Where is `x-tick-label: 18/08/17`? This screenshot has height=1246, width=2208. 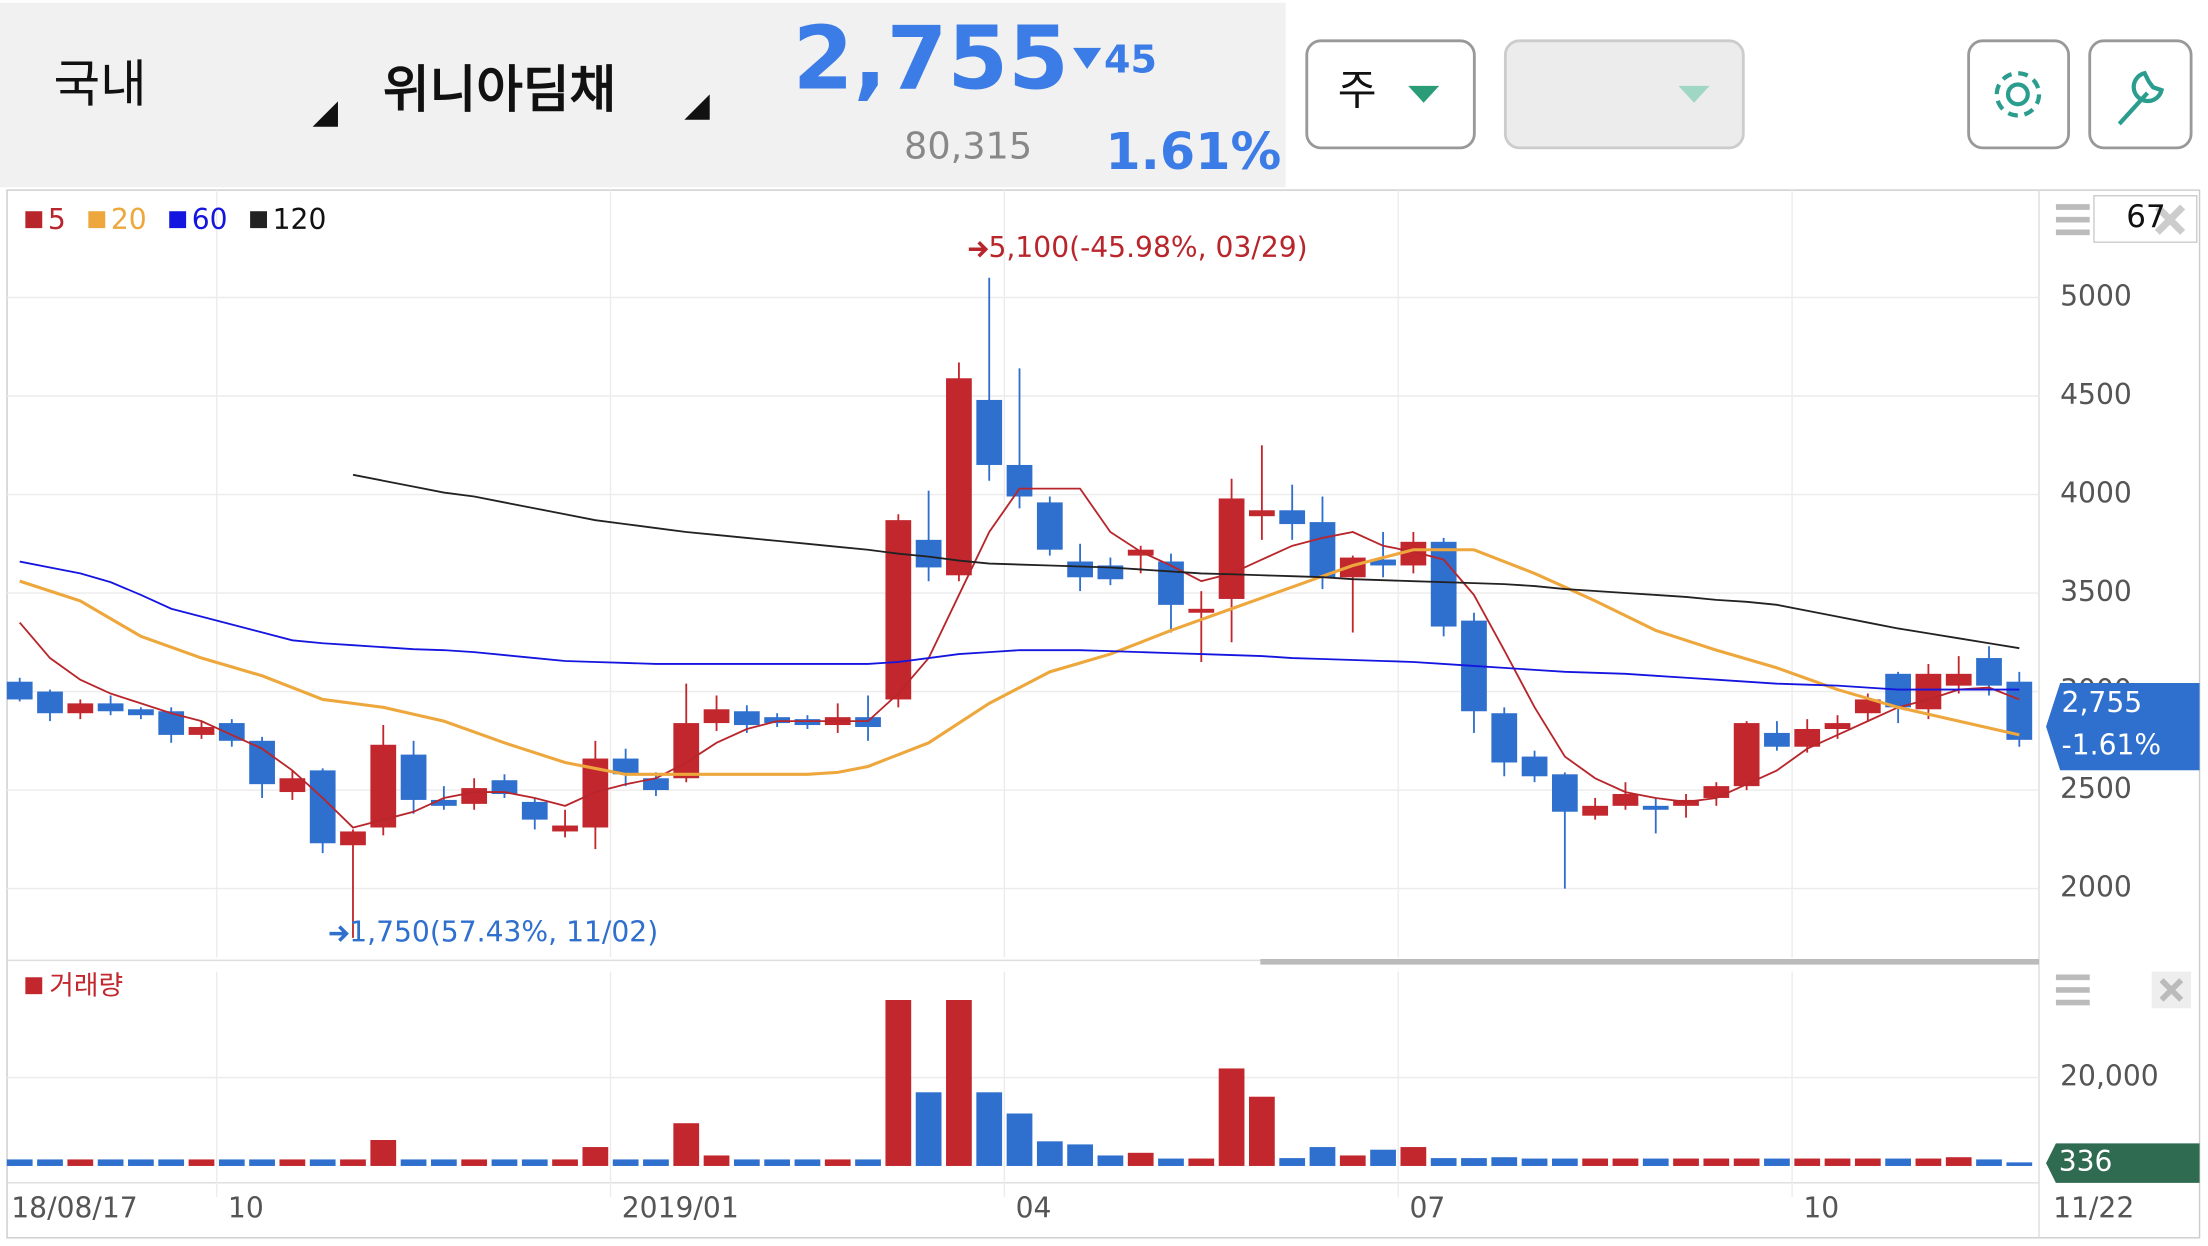 x-tick-label: 18/08/17 is located at coordinates (74, 1208).